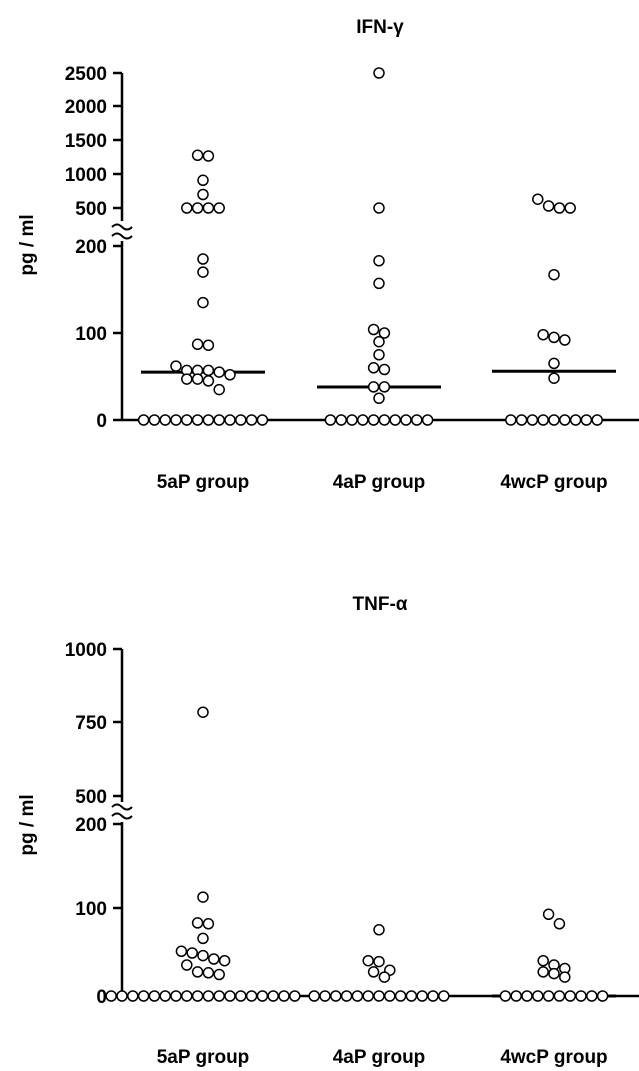 Image resolution: width=639 pixels, height=1071 pixels. I want to click on tnf-alpha-category-4ap: 4aP group, so click(379, 1057).